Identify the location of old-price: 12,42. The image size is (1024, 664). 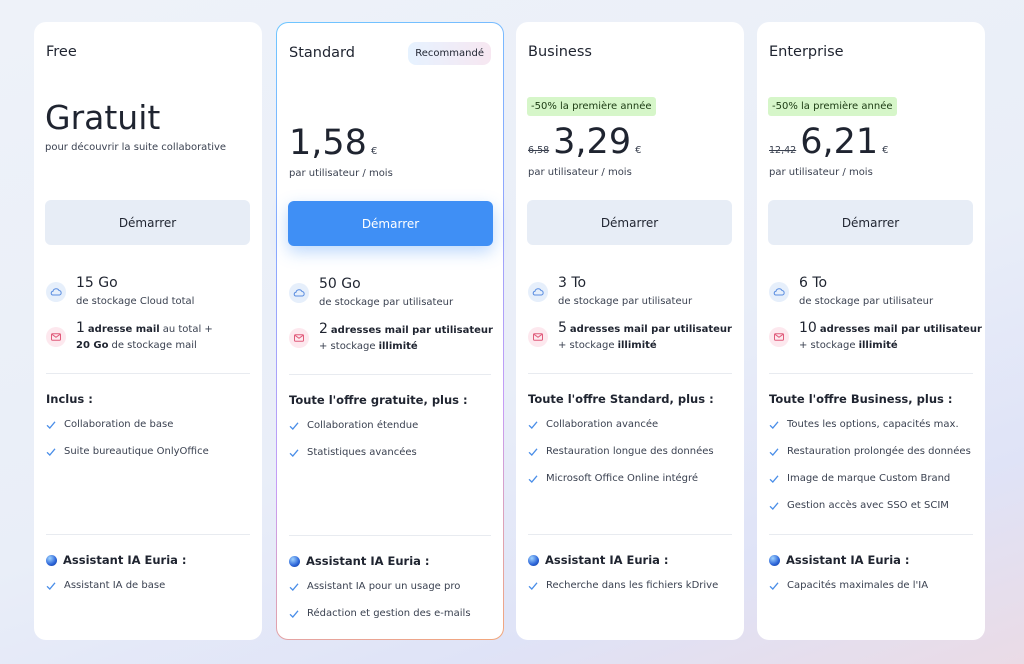
(783, 150).